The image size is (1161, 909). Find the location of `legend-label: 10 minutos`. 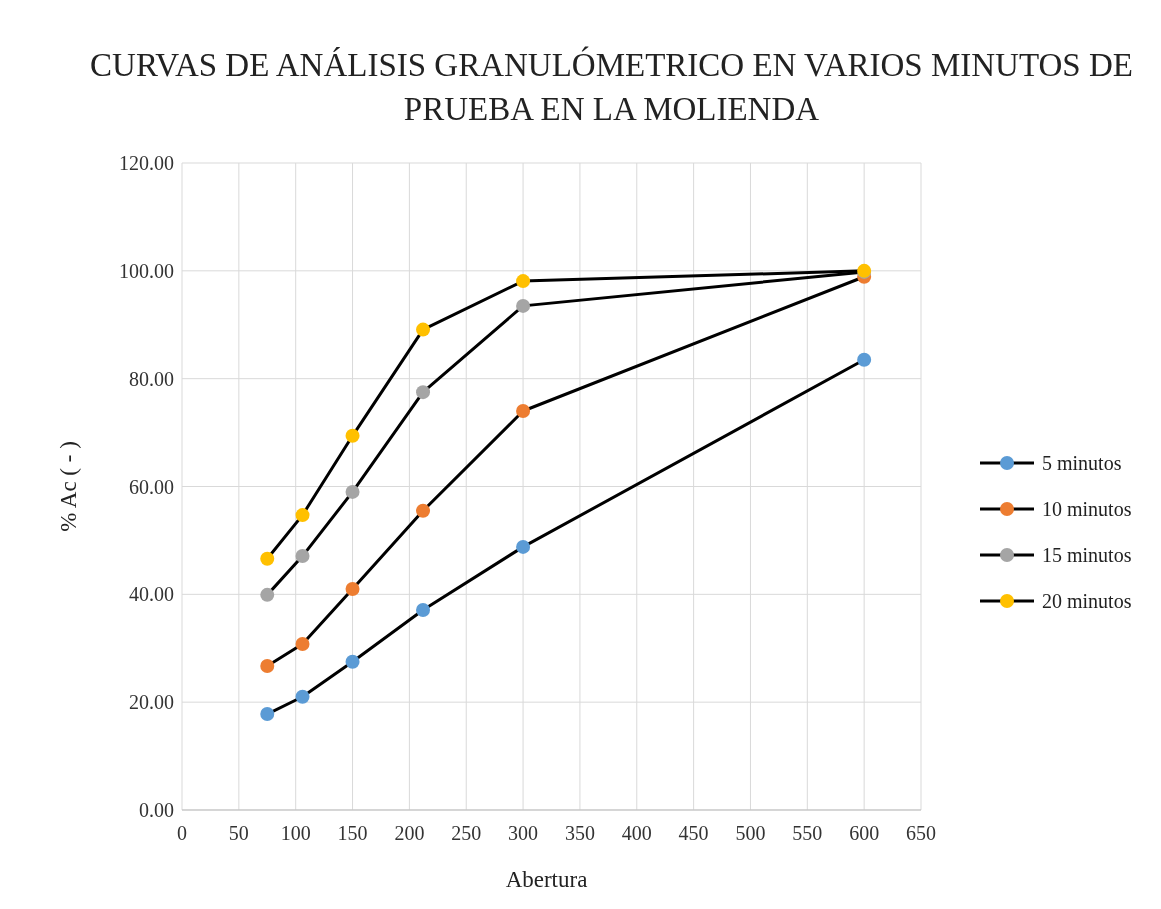

legend-label: 10 minutos is located at coordinates (1087, 509).